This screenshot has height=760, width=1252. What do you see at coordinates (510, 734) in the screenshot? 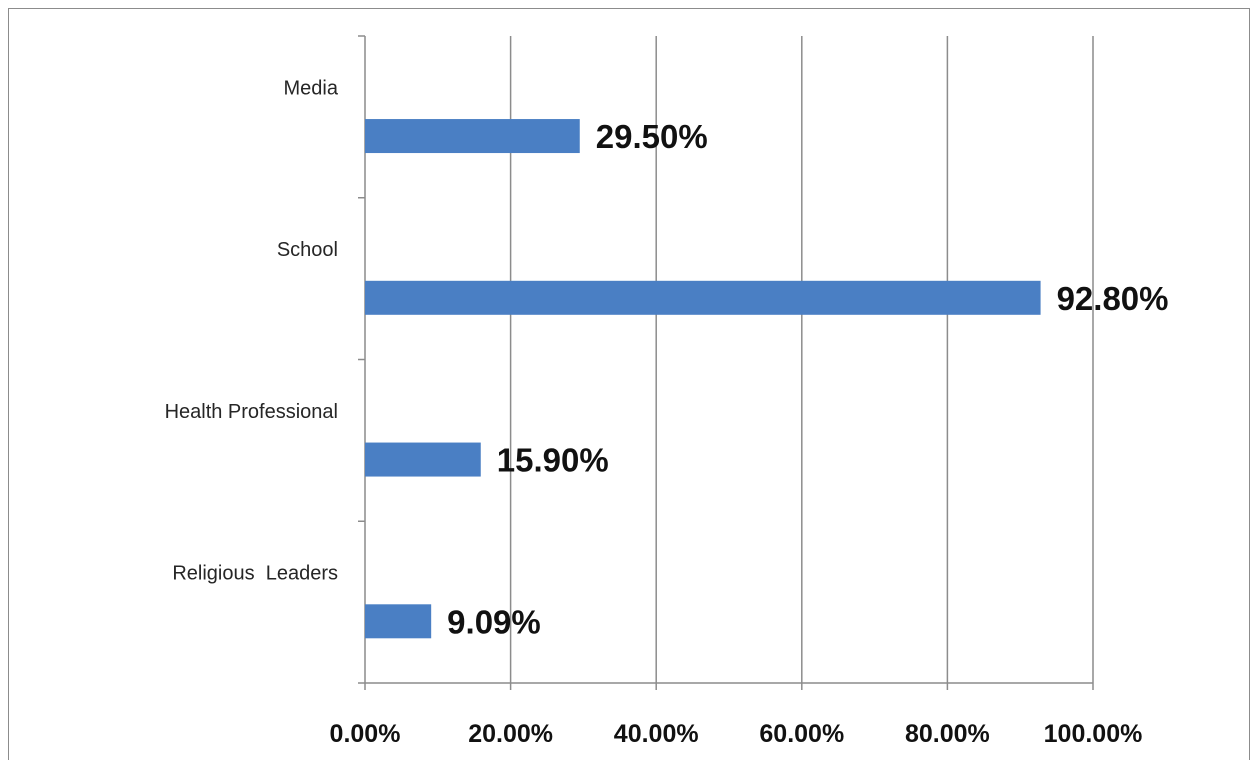
I see `x-tick-label: 20.00%` at bounding box center [510, 734].